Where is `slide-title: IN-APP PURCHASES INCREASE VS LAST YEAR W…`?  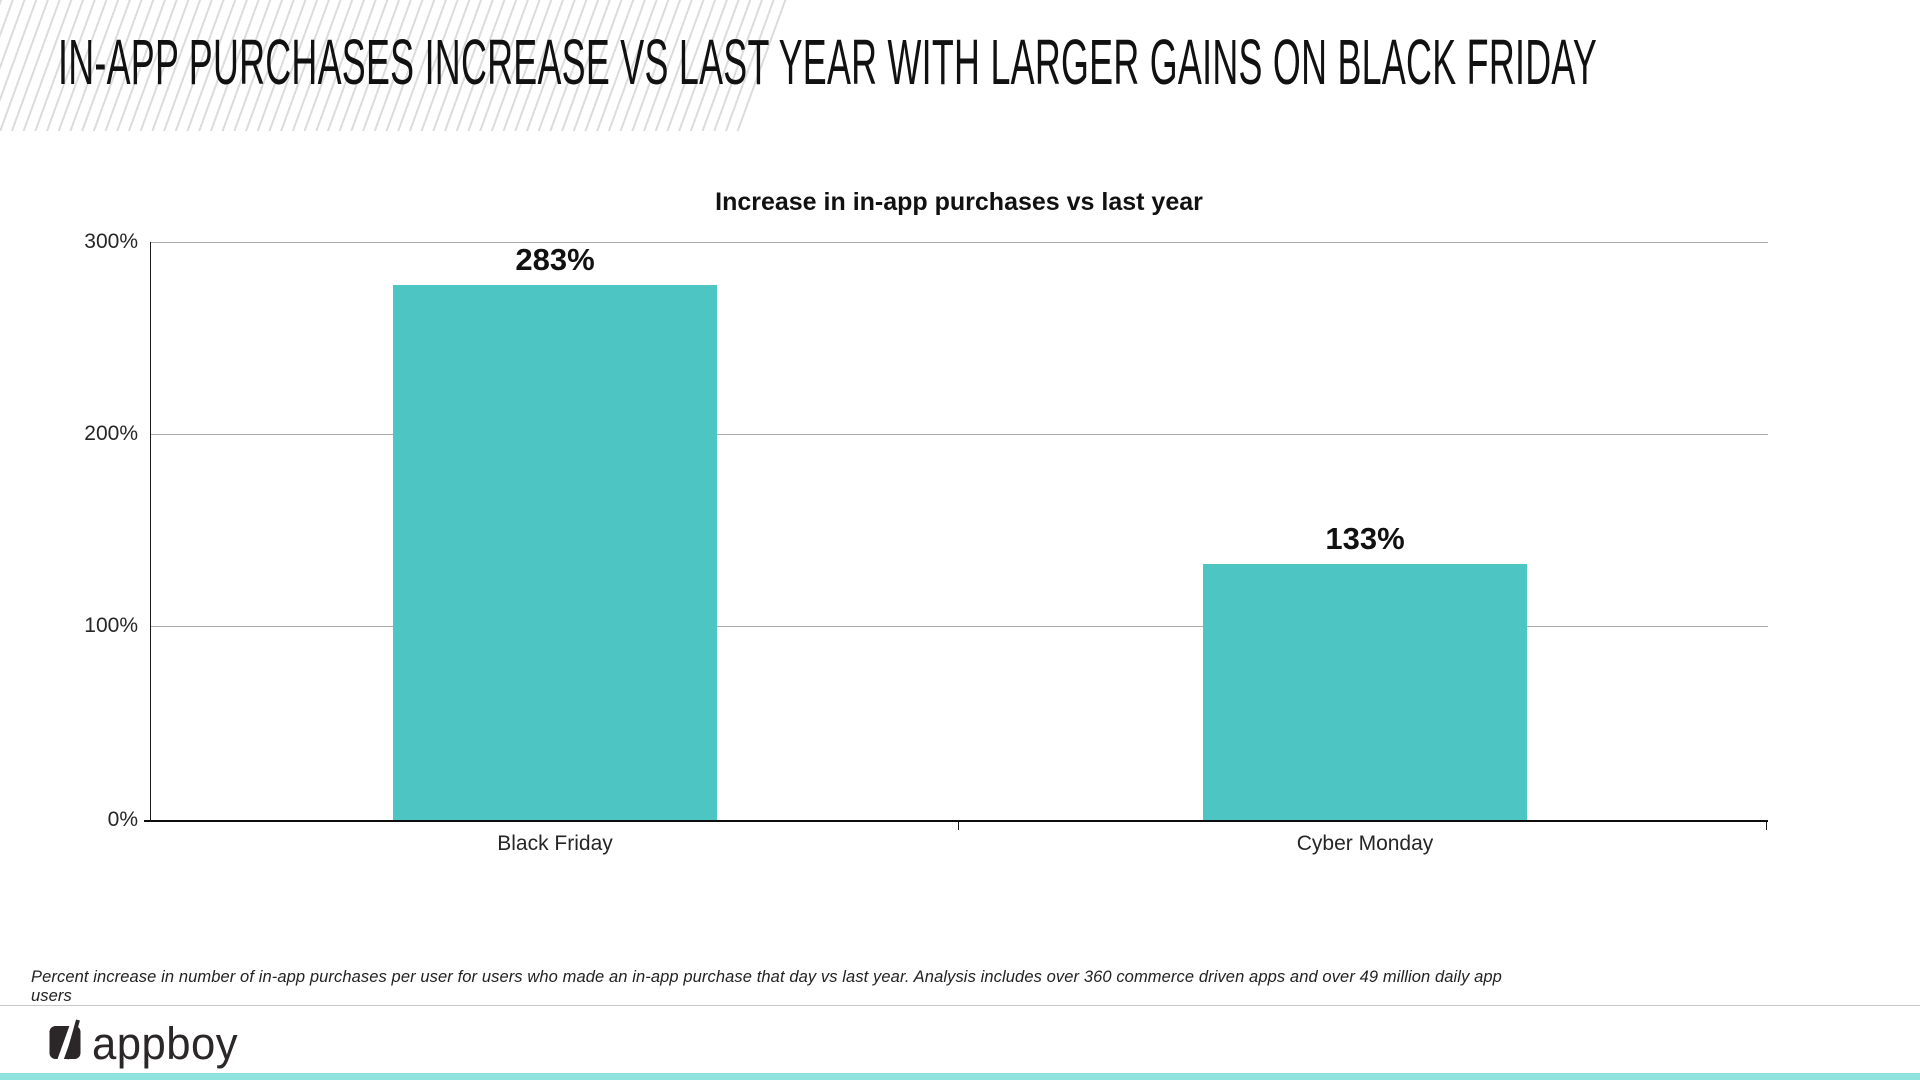 slide-title: IN-APP PURCHASES INCREASE VS LAST YEAR W… is located at coordinates (828, 62).